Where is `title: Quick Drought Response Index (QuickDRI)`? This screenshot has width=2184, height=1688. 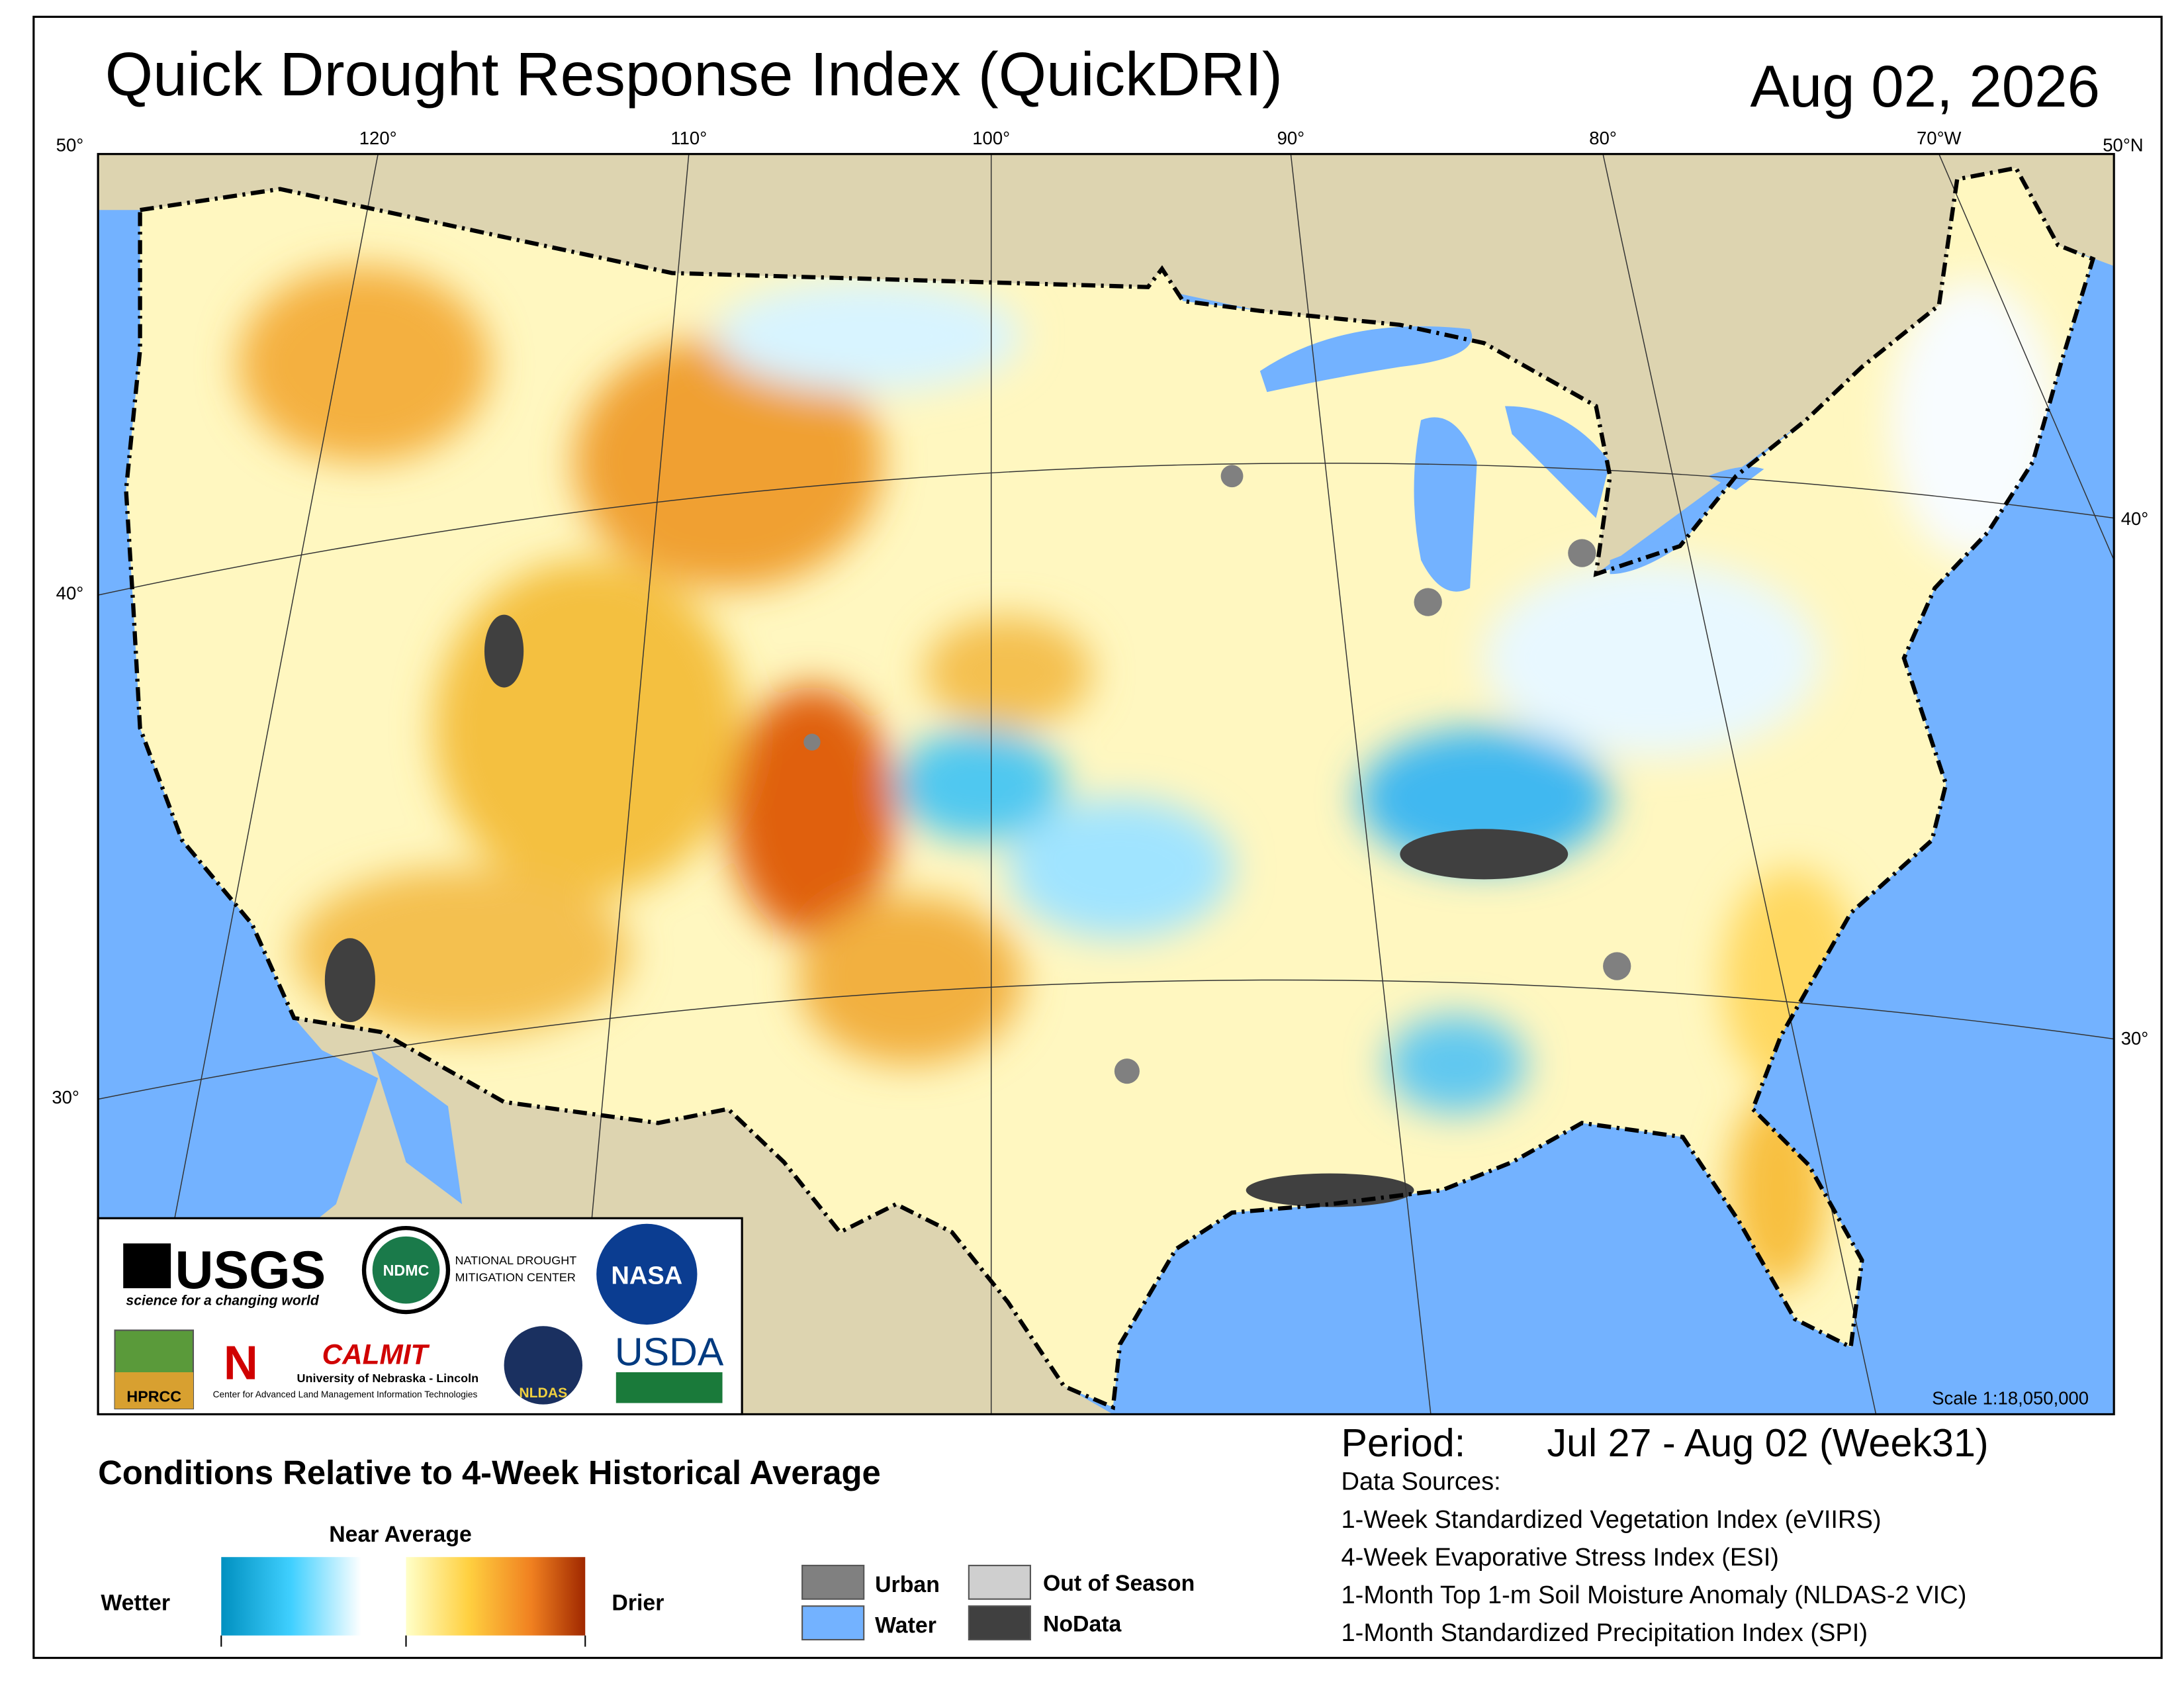 title: Quick Drought Response Index (QuickDRI) is located at coordinates (694, 74).